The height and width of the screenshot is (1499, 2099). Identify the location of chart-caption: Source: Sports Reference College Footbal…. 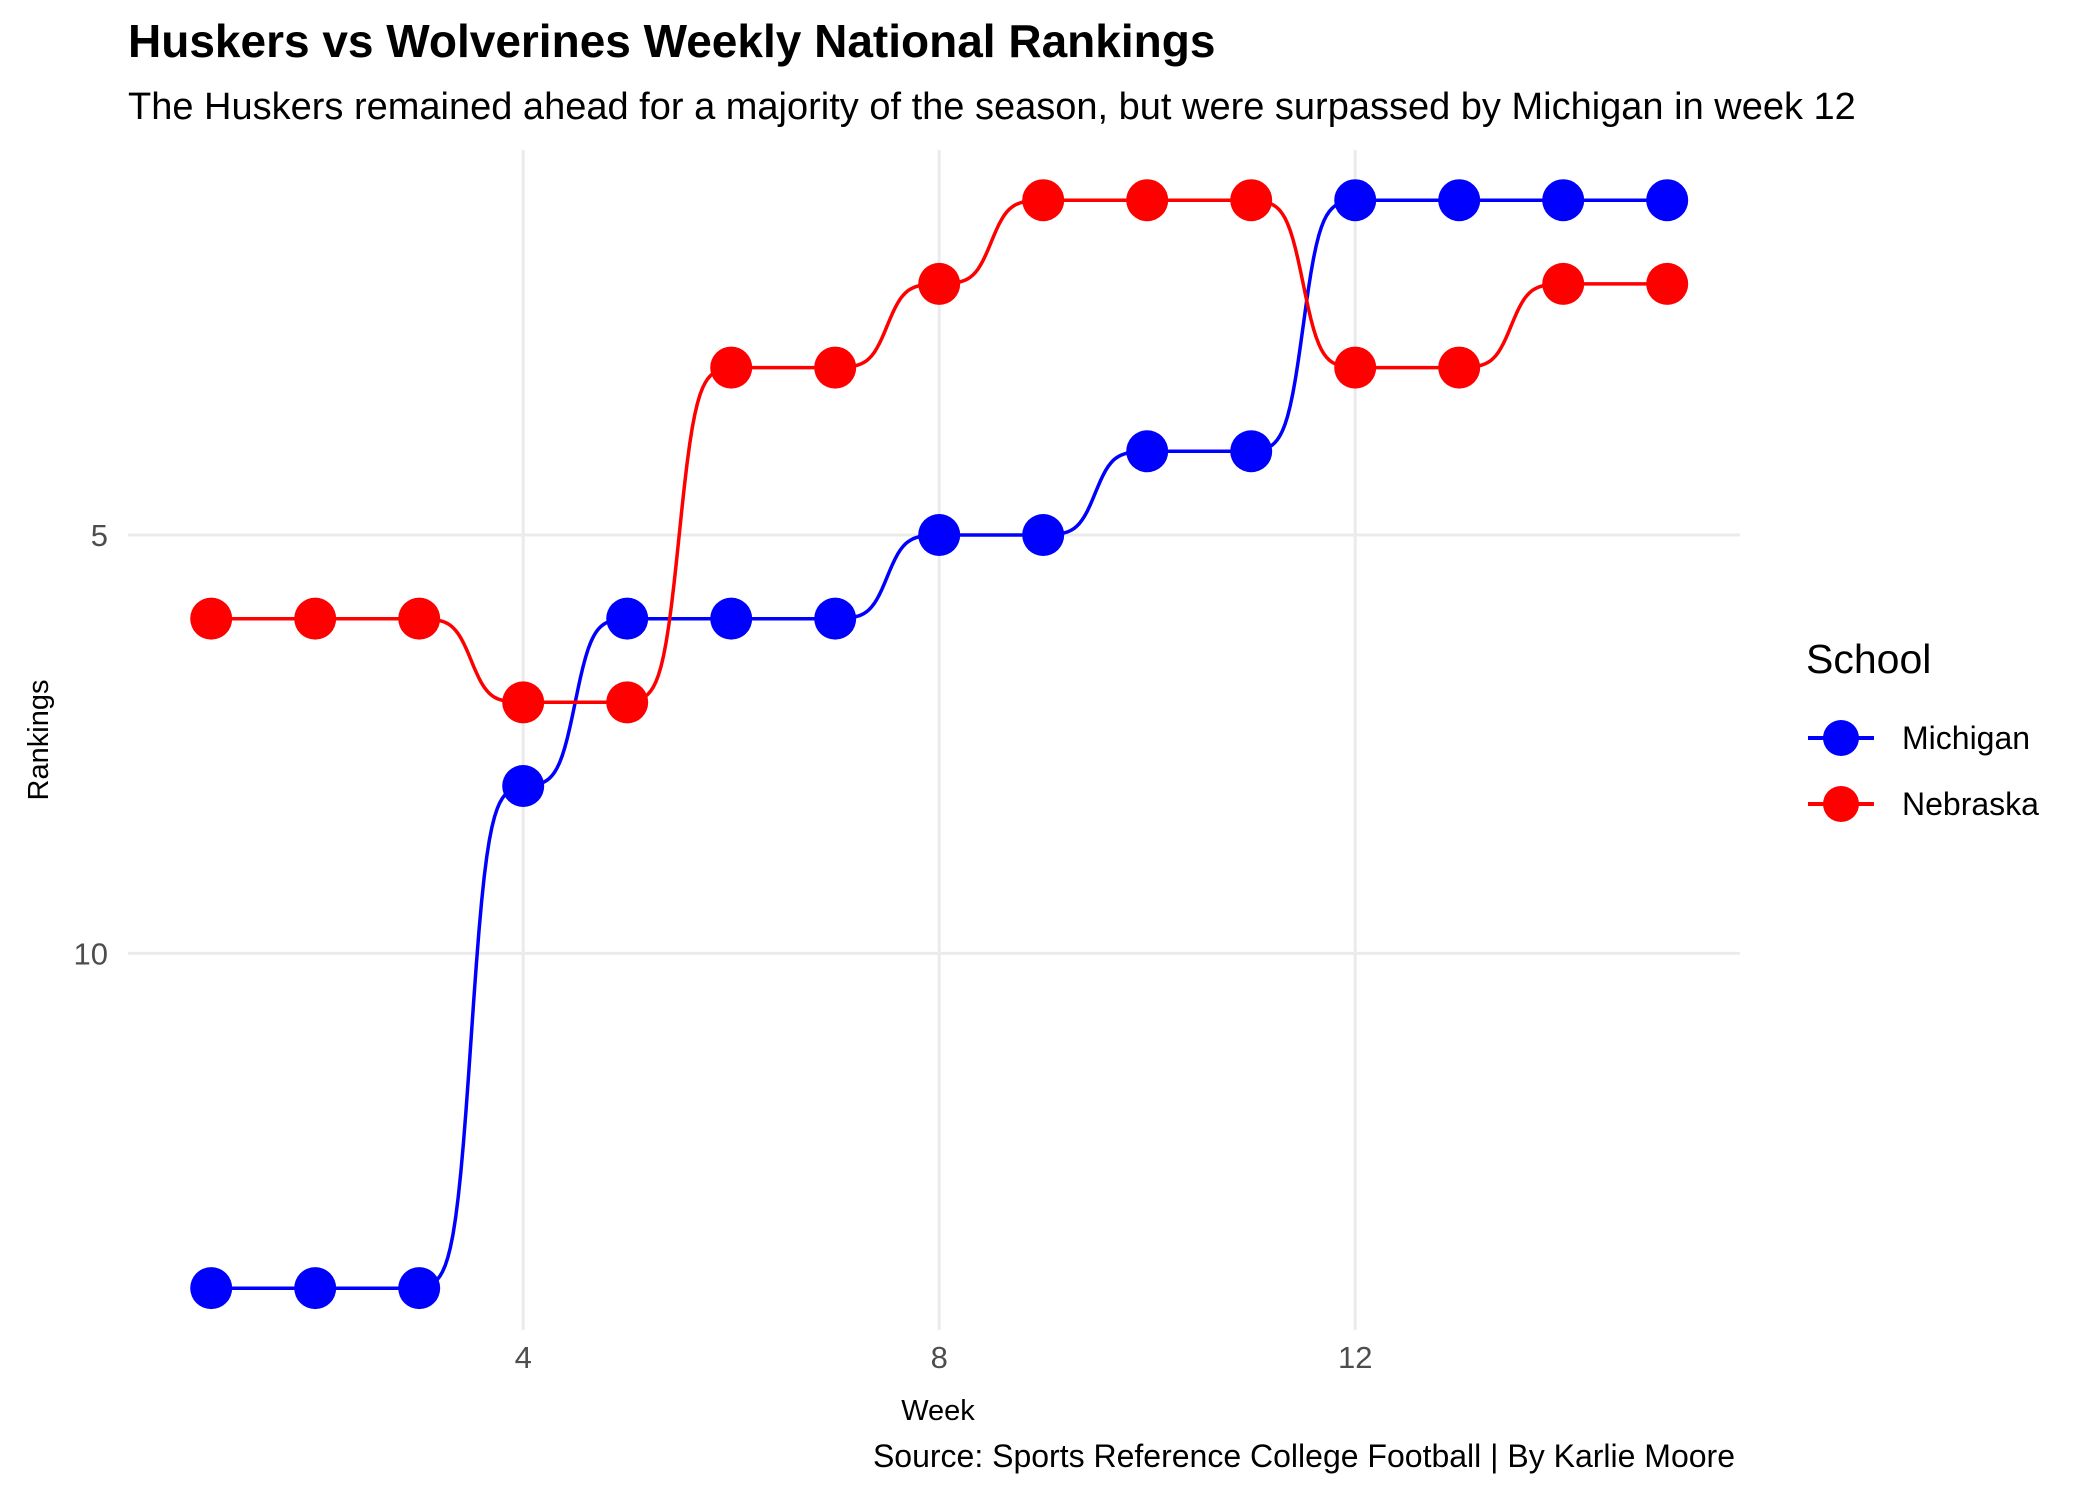
(1303, 1456).